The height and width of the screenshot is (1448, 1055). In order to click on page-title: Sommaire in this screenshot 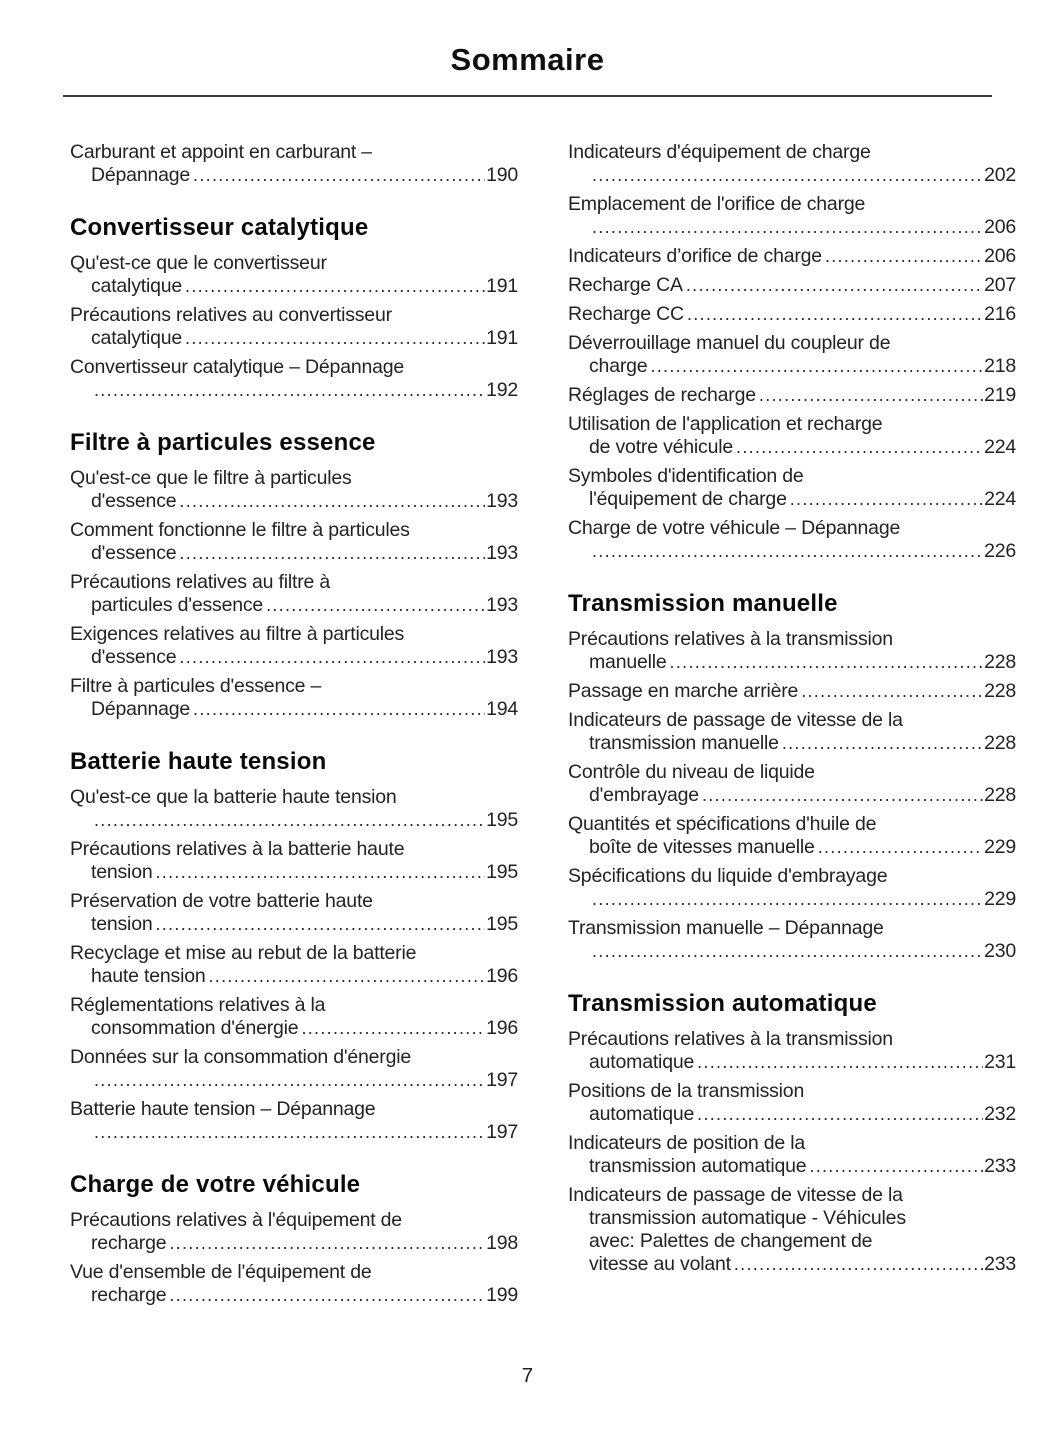, I will do `click(527, 59)`.